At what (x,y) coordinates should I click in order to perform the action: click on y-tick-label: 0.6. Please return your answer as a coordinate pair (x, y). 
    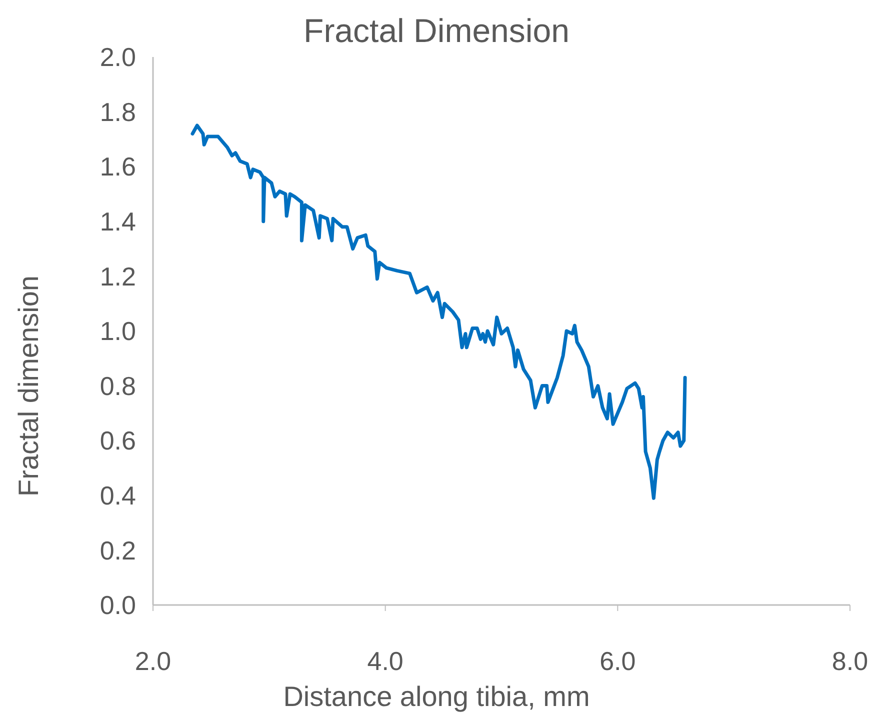
    Looking at the image, I should click on (118, 441).